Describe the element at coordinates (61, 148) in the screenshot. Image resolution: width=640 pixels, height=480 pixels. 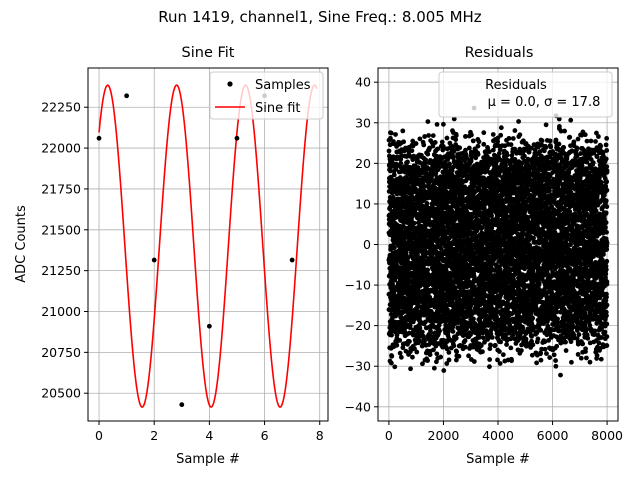
I see `sine-fit-ytick-label: 22000` at that location.